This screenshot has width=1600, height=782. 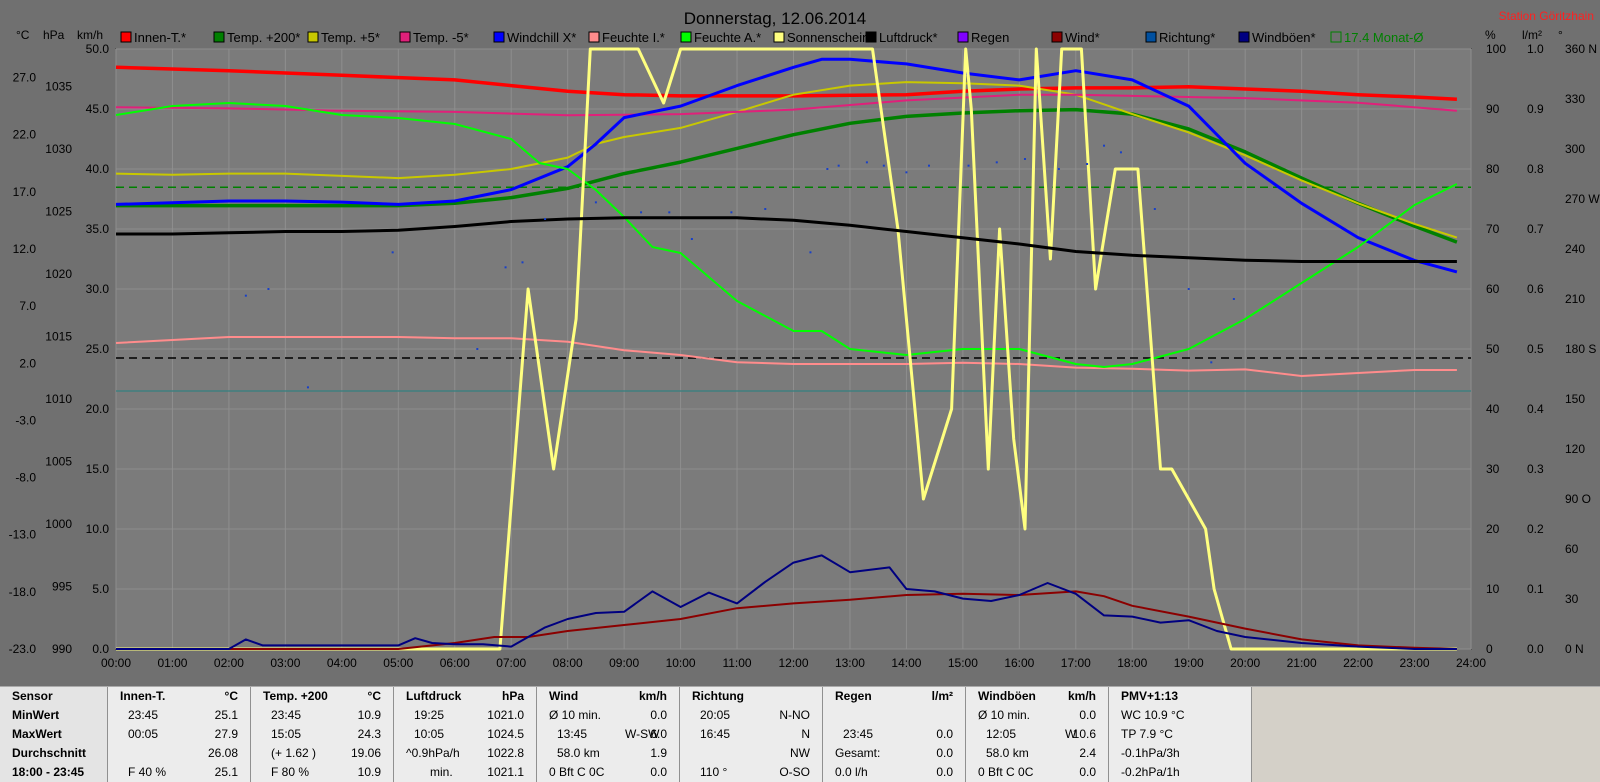 What do you see at coordinates (25, 249) in the screenshot?
I see `temp-tick-label: 12.0` at bounding box center [25, 249].